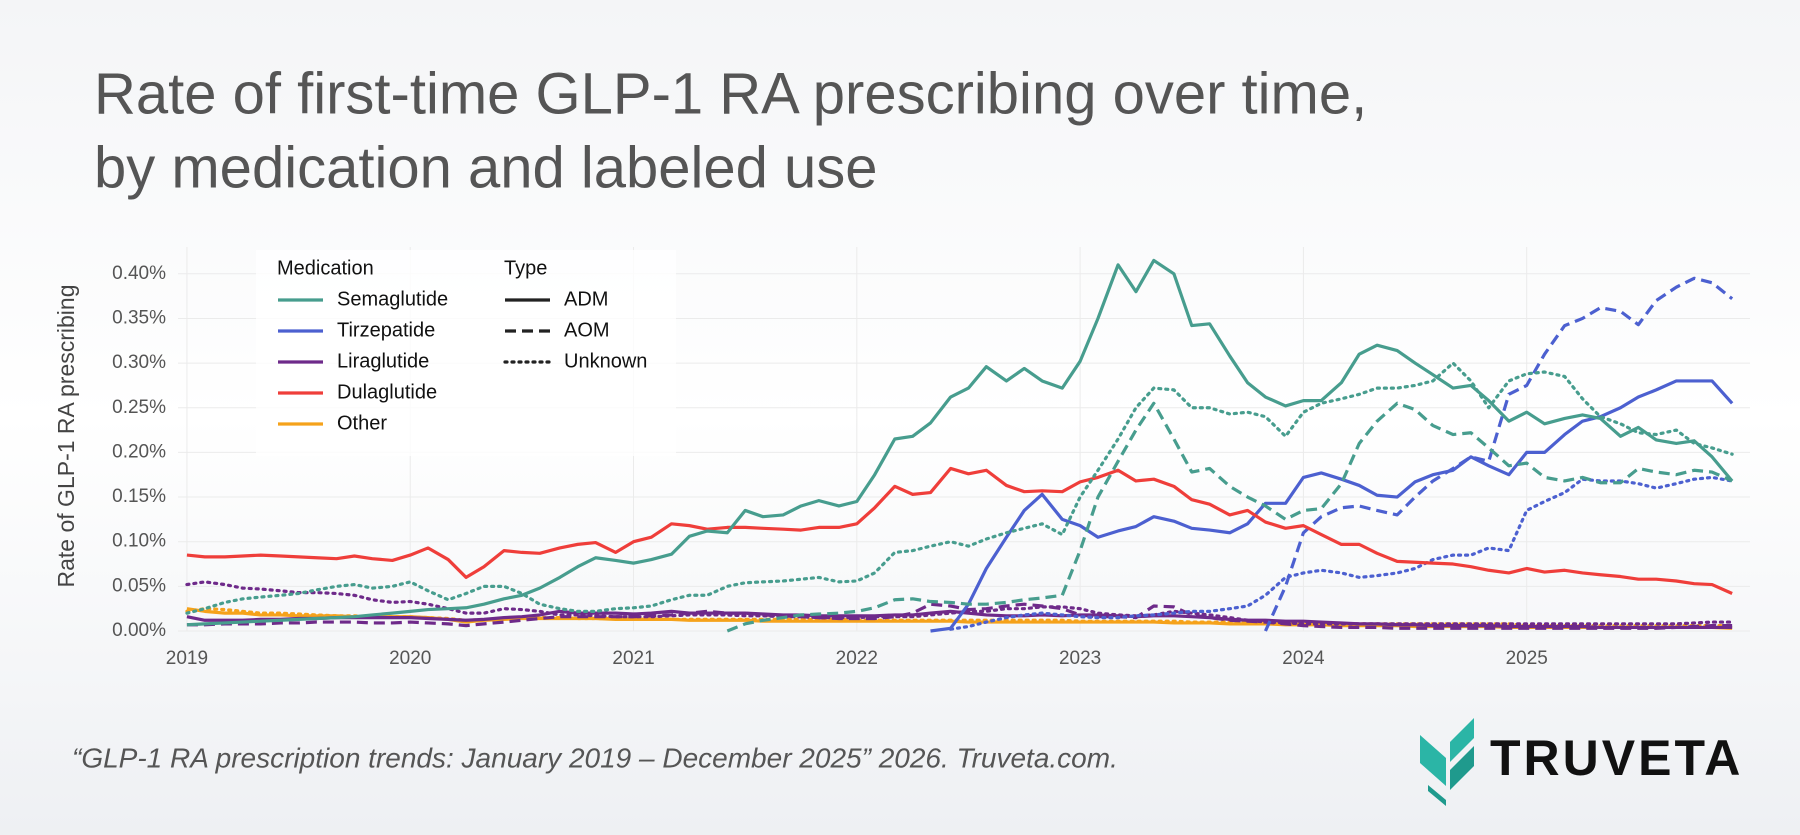  I want to click on y-tick-label: 0.10%, so click(139, 541).